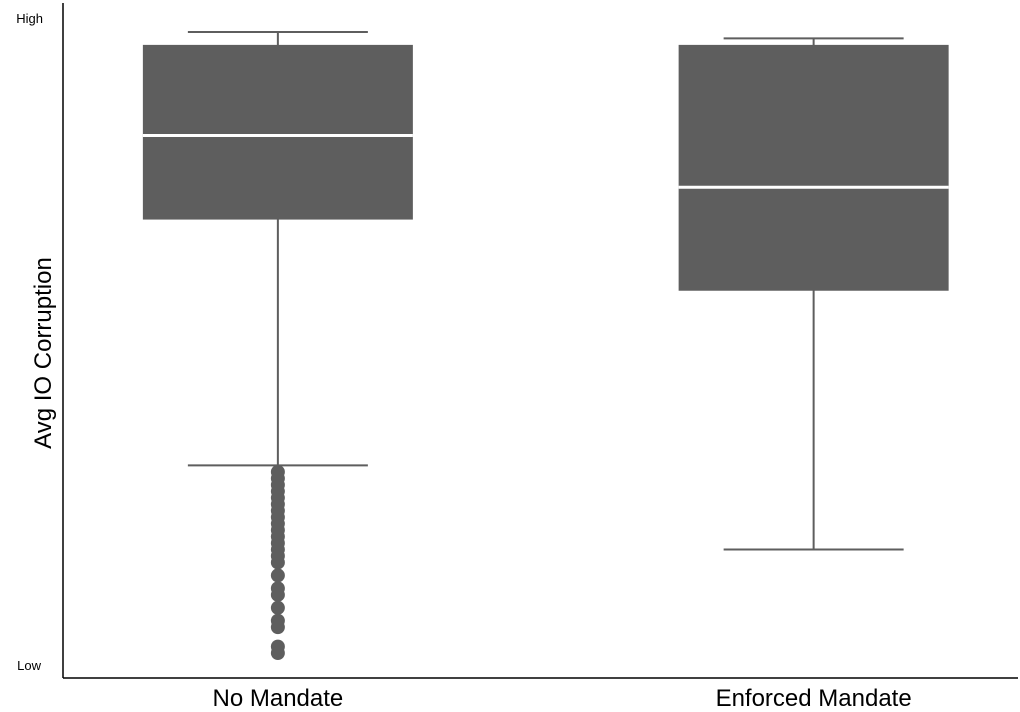  I want to click on y-axis-title: Avg IO Corruption, so click(43, 353).